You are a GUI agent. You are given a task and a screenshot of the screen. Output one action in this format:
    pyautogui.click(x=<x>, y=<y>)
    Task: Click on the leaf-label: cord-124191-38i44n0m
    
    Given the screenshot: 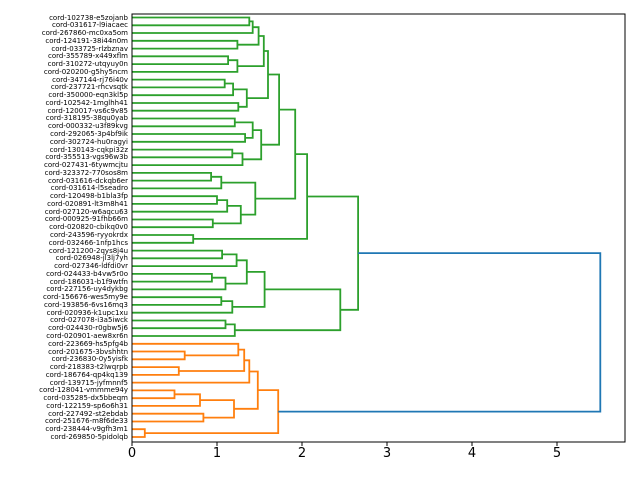 What is the action you would take?
    pyautogui.click(x=86, y=40)
    